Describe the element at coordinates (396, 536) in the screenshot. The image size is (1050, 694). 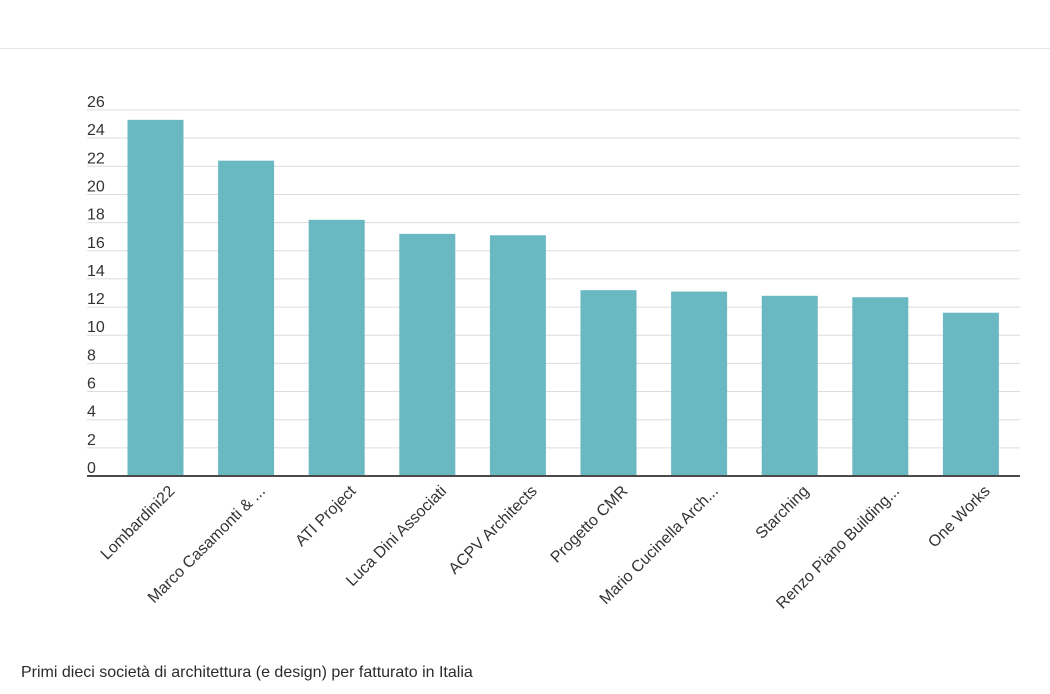
I see `x-tick-label: Luca Dini Associati` at that location.